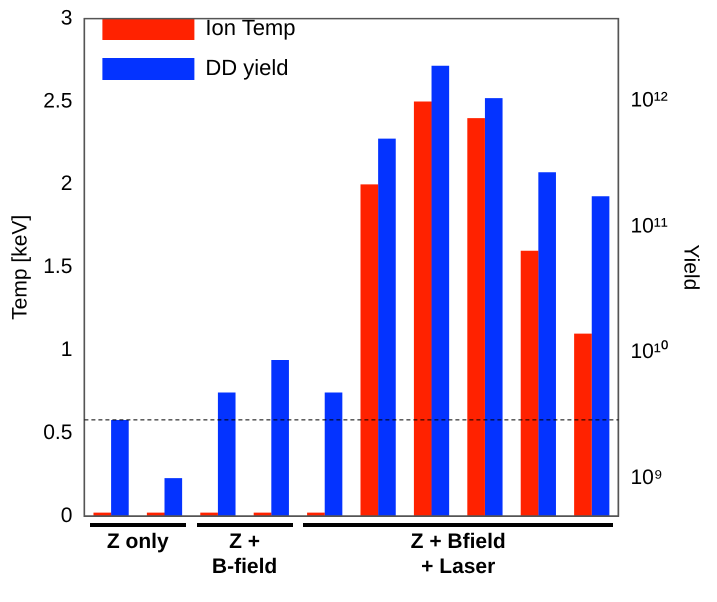 This screenshot has height=602, width=717. I want to click on legend-label: DD yield, so click(247, 67).